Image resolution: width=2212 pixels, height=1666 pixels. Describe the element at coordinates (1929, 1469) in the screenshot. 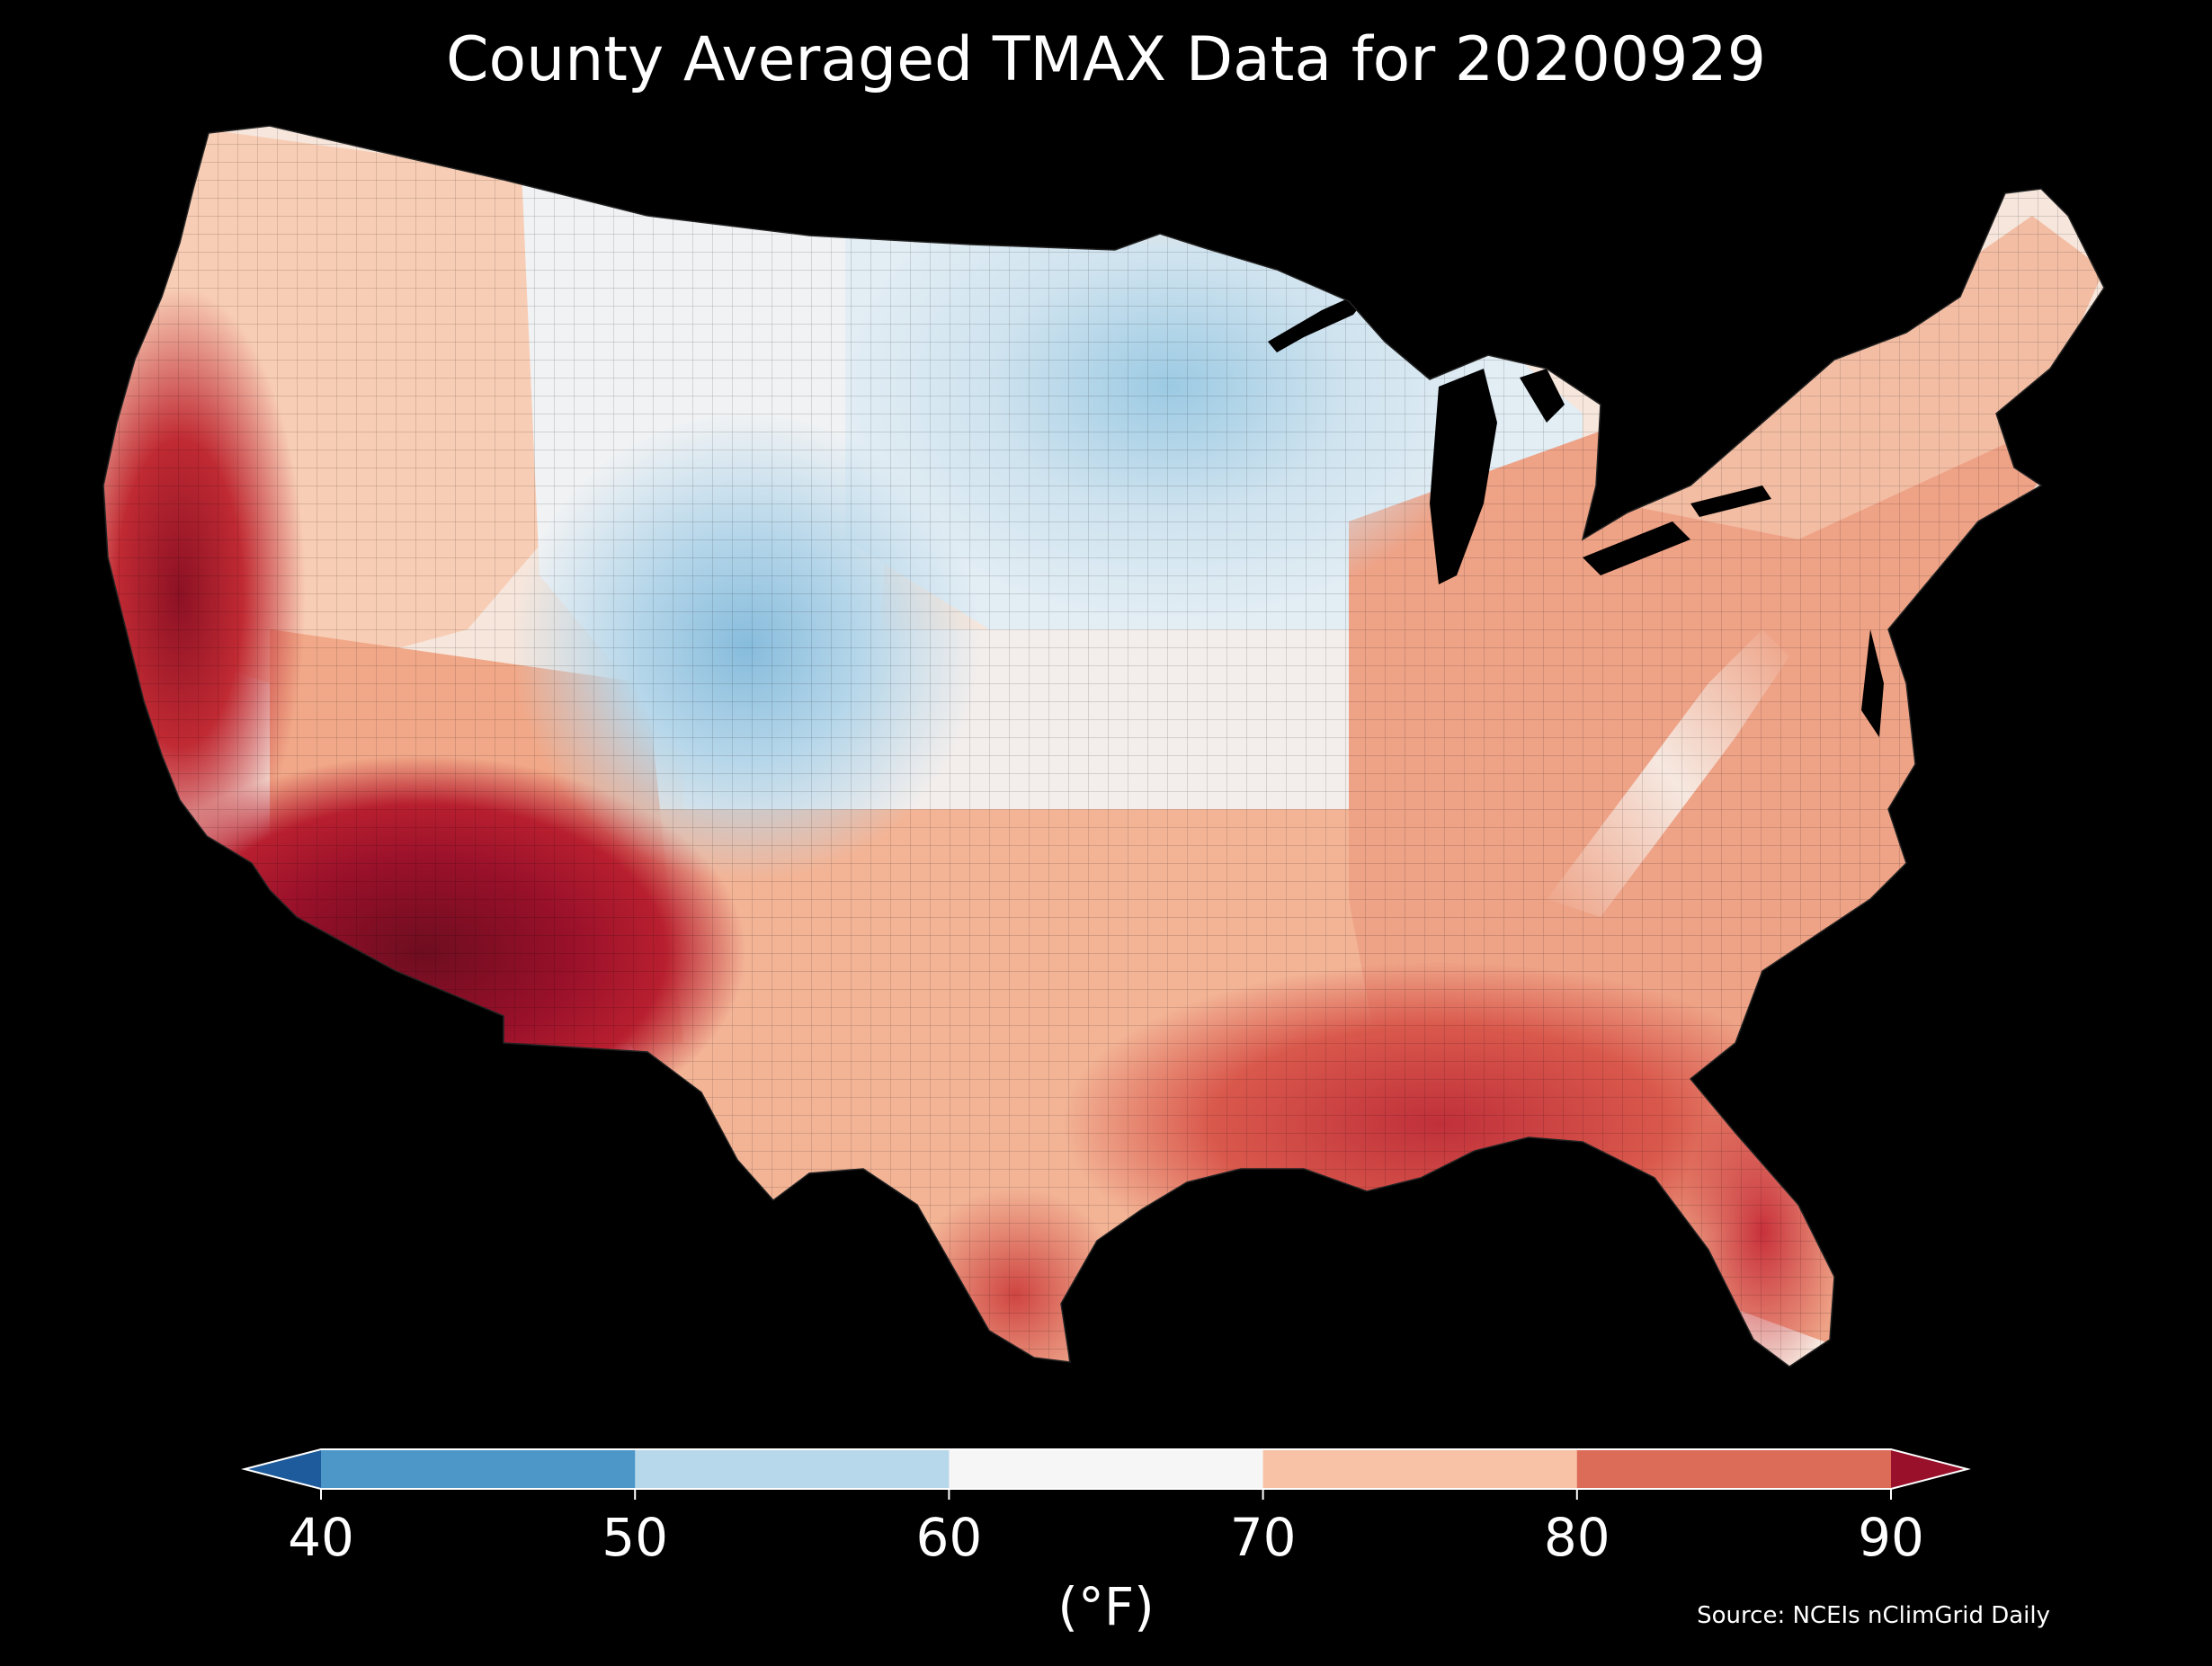

I see `colorbar-bin->90` at that location.